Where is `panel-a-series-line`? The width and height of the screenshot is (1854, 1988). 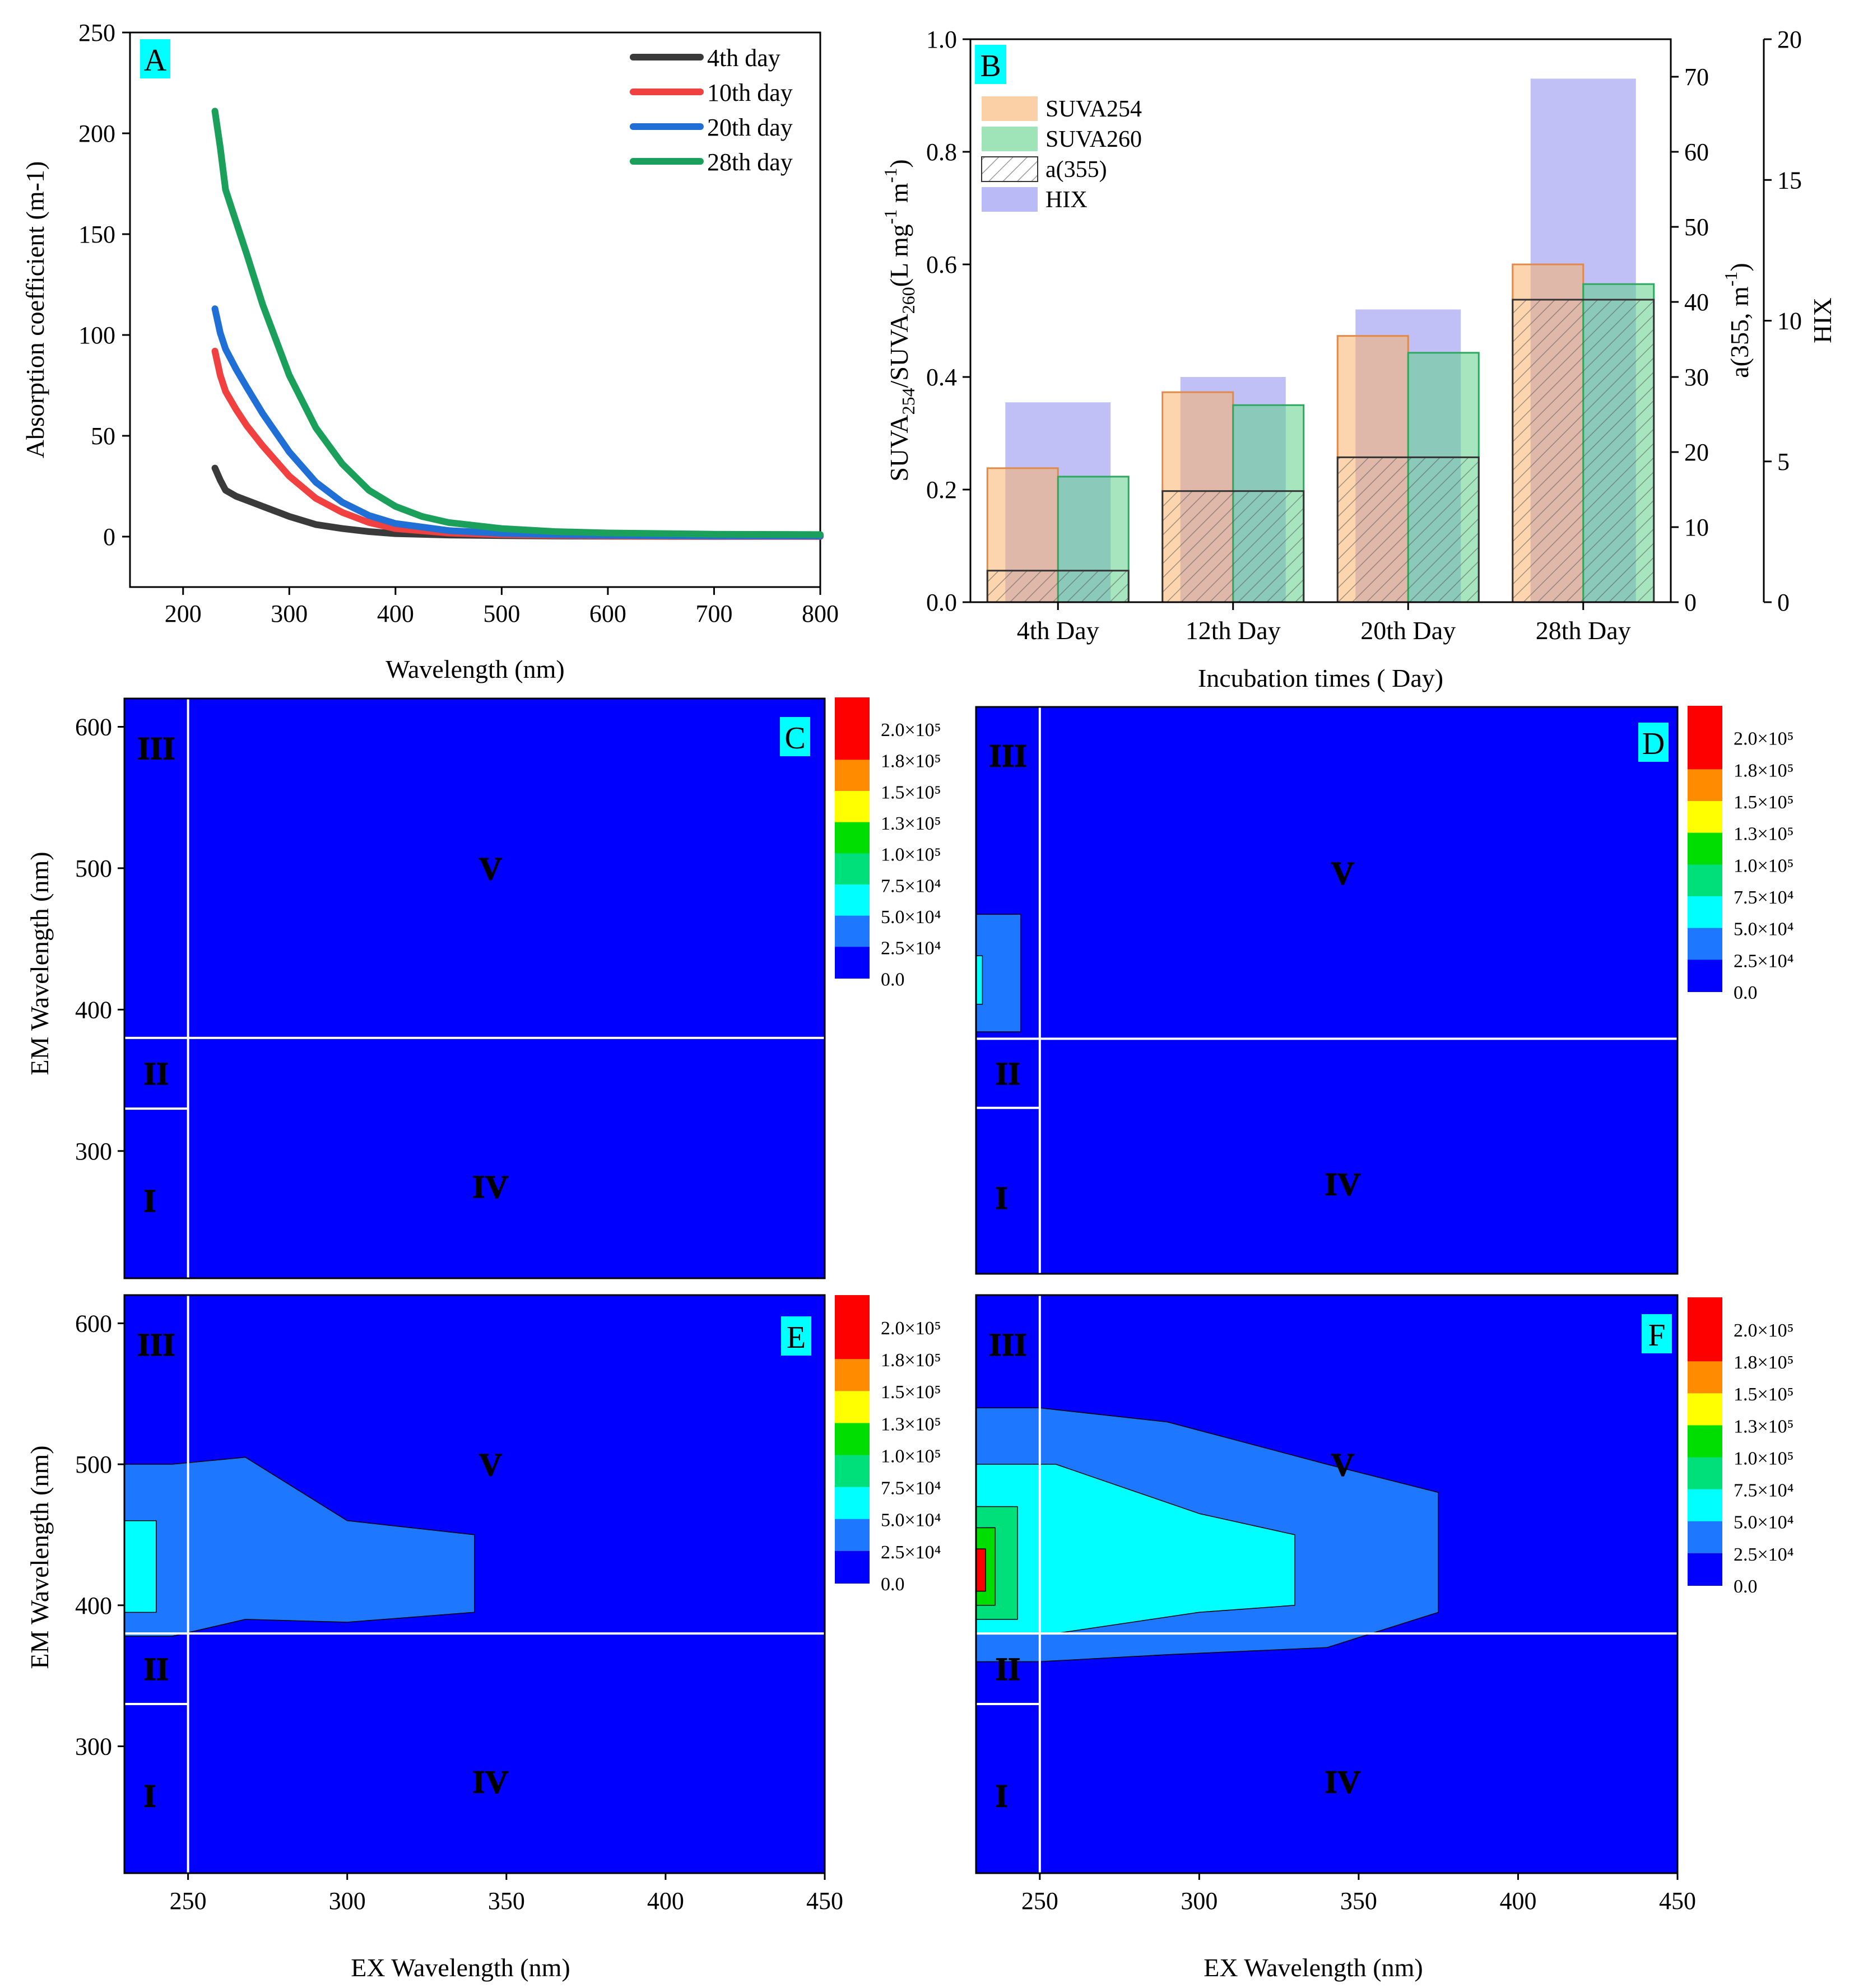
panel-a-series-line is located at coordinates (517, 422).